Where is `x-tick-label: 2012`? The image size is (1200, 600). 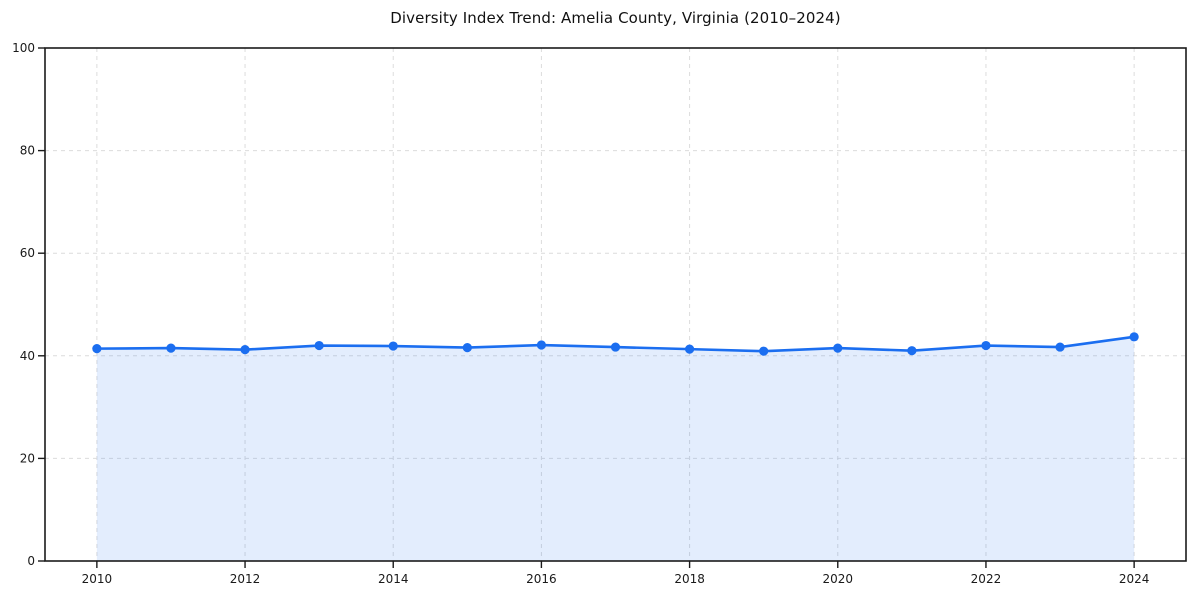
x-tick-label: 2012 is located at coordinates (245, 579).